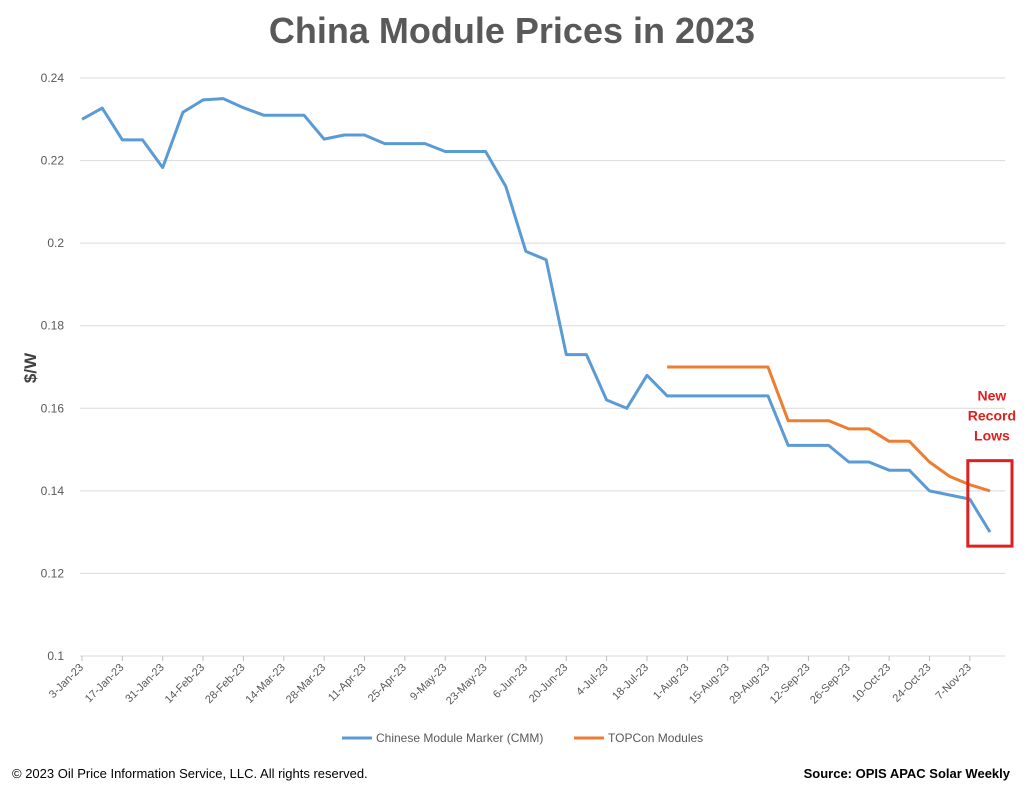 The width and height of the screenshot is (1024, 788). I want to click on x-tick-label: 18-Jul-23, so click(630, 682).